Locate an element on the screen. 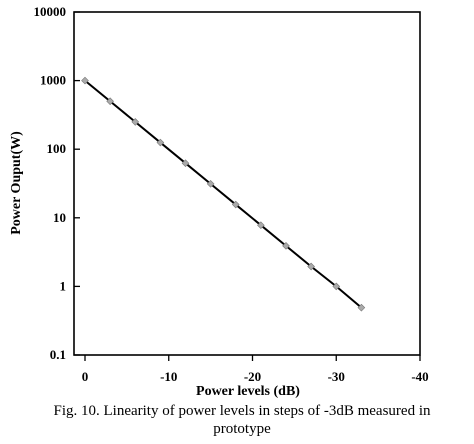 This screenshot has height=444, width=474. y-tick-label: 1 is located at coordinates (63, 285).